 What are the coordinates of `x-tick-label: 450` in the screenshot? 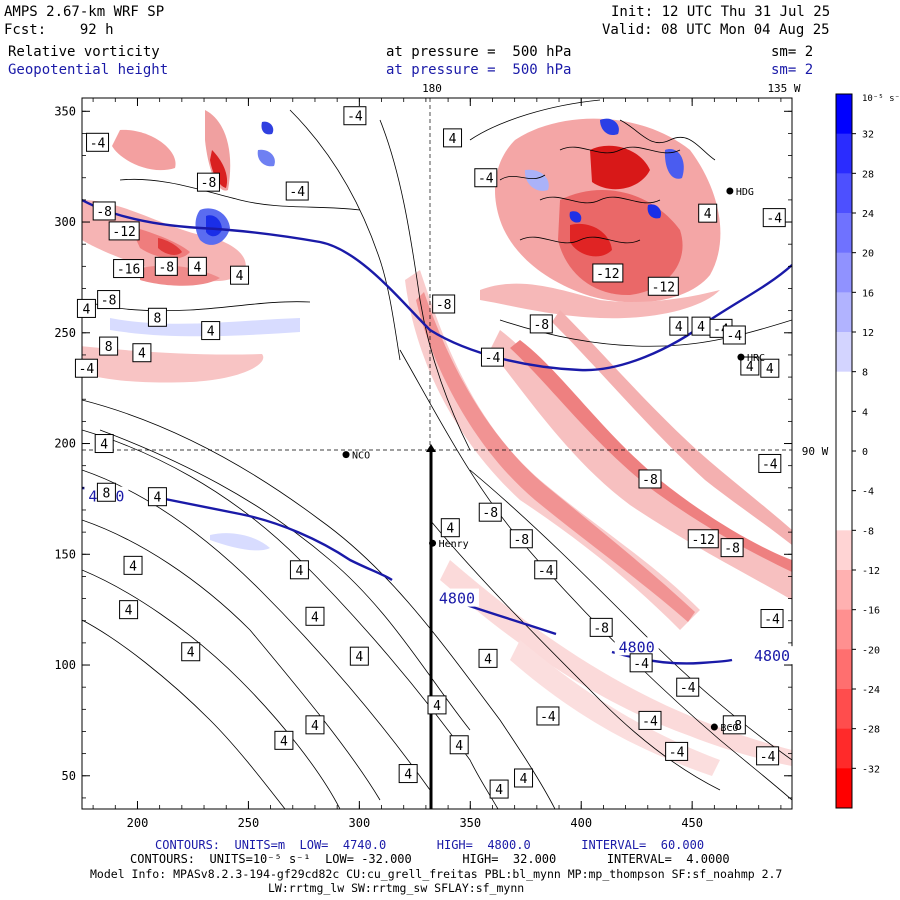 It's located at (692, 823).